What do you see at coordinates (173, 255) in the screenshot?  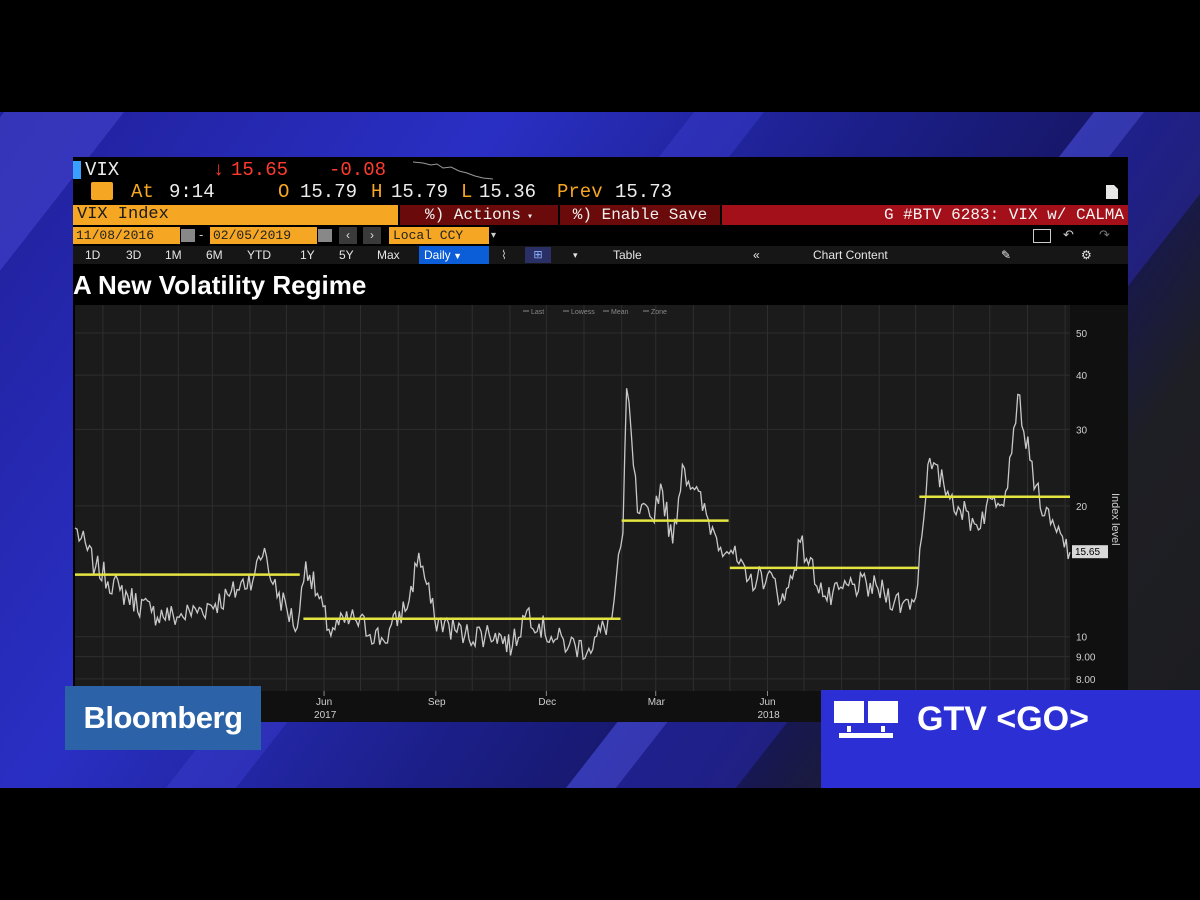 I see `period-1m-button: 1M` at bounding box center [173, 255].